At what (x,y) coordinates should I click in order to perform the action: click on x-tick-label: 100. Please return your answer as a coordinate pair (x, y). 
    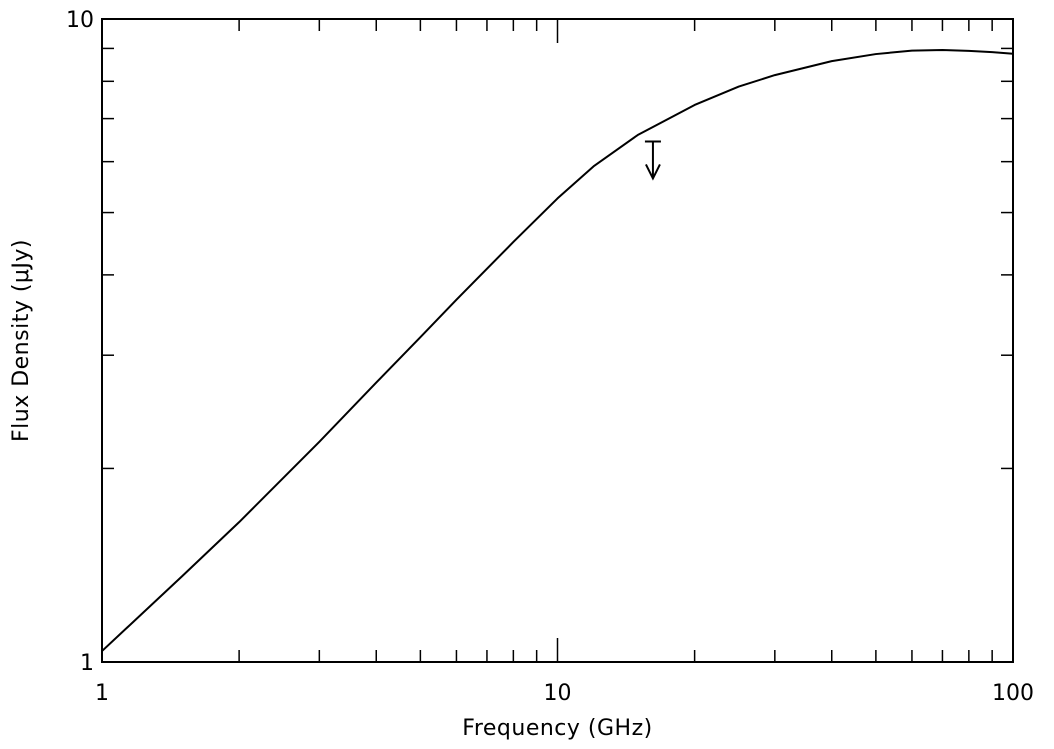
    Looking at the image, I should click on (1013, 693).